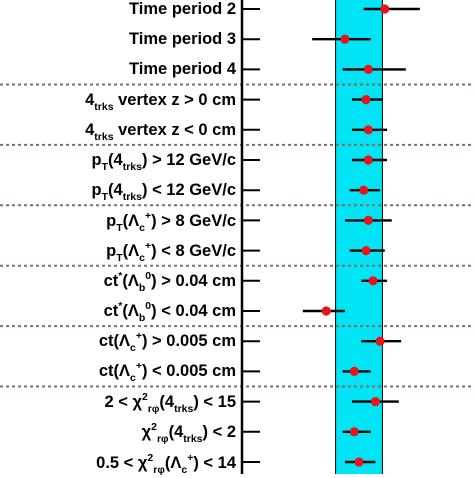  I want to click on category-label: pT(4trks) > 12 GeV/c, so click(163, 162).